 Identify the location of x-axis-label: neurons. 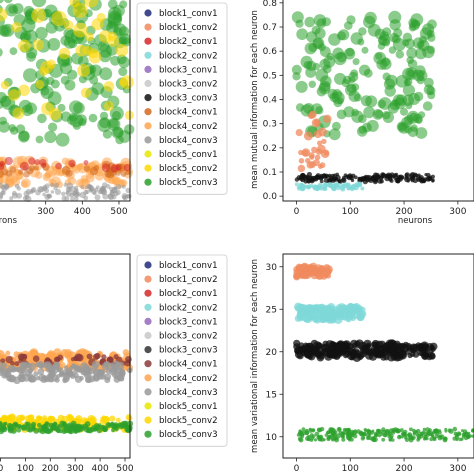
(9, 221).